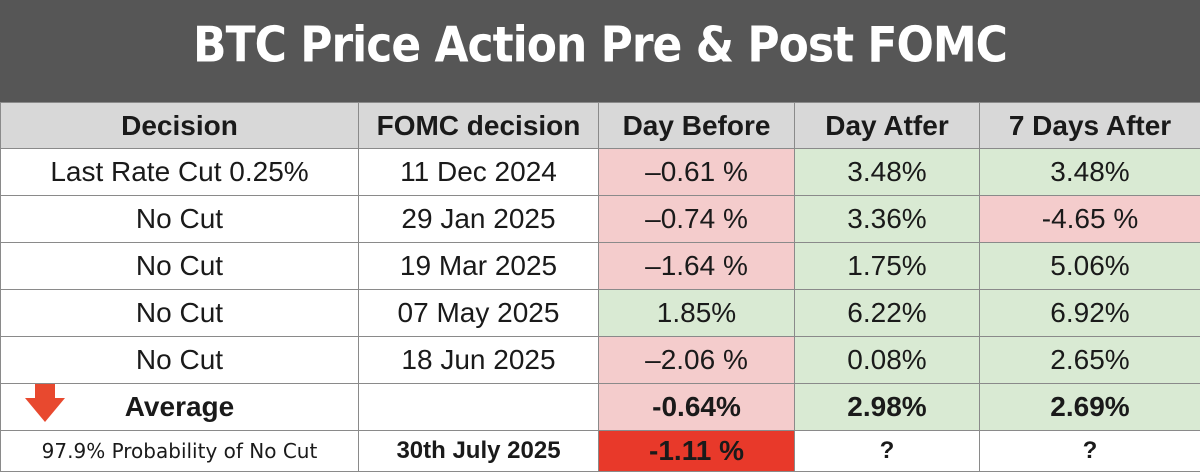 Image resolution: width=1200 pixels, height=472 pixels. I want to click on average-label: Average, so click(179, 406).